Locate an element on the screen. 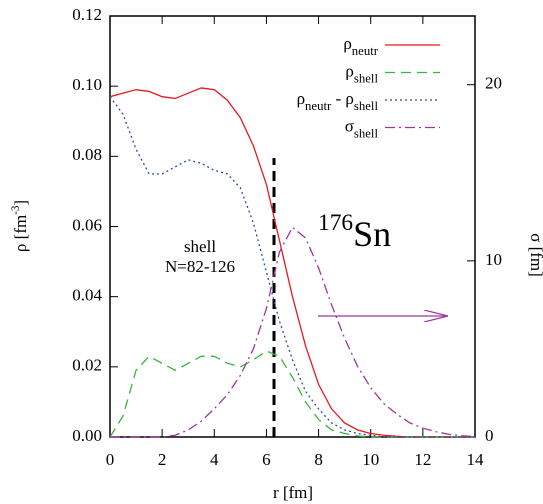 The width and height of the screenshot is (543, 504). text-part: 176 is located at coordinates (335, 223).